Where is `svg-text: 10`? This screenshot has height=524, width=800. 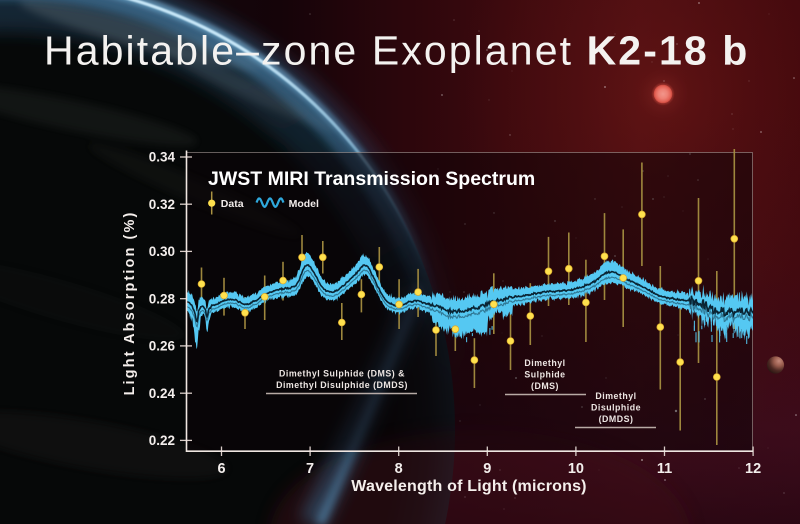 svg-text: 10 is located at coordinates (576, 469).